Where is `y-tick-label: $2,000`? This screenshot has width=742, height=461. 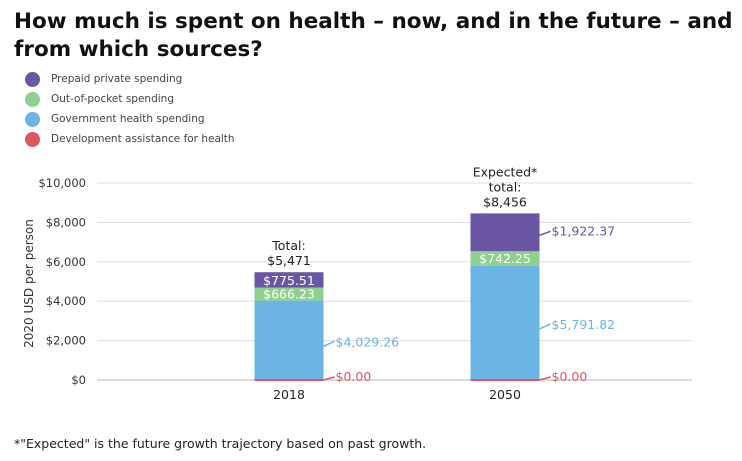
y-tick-label: $2,000 is located at coordinates (66, 341).